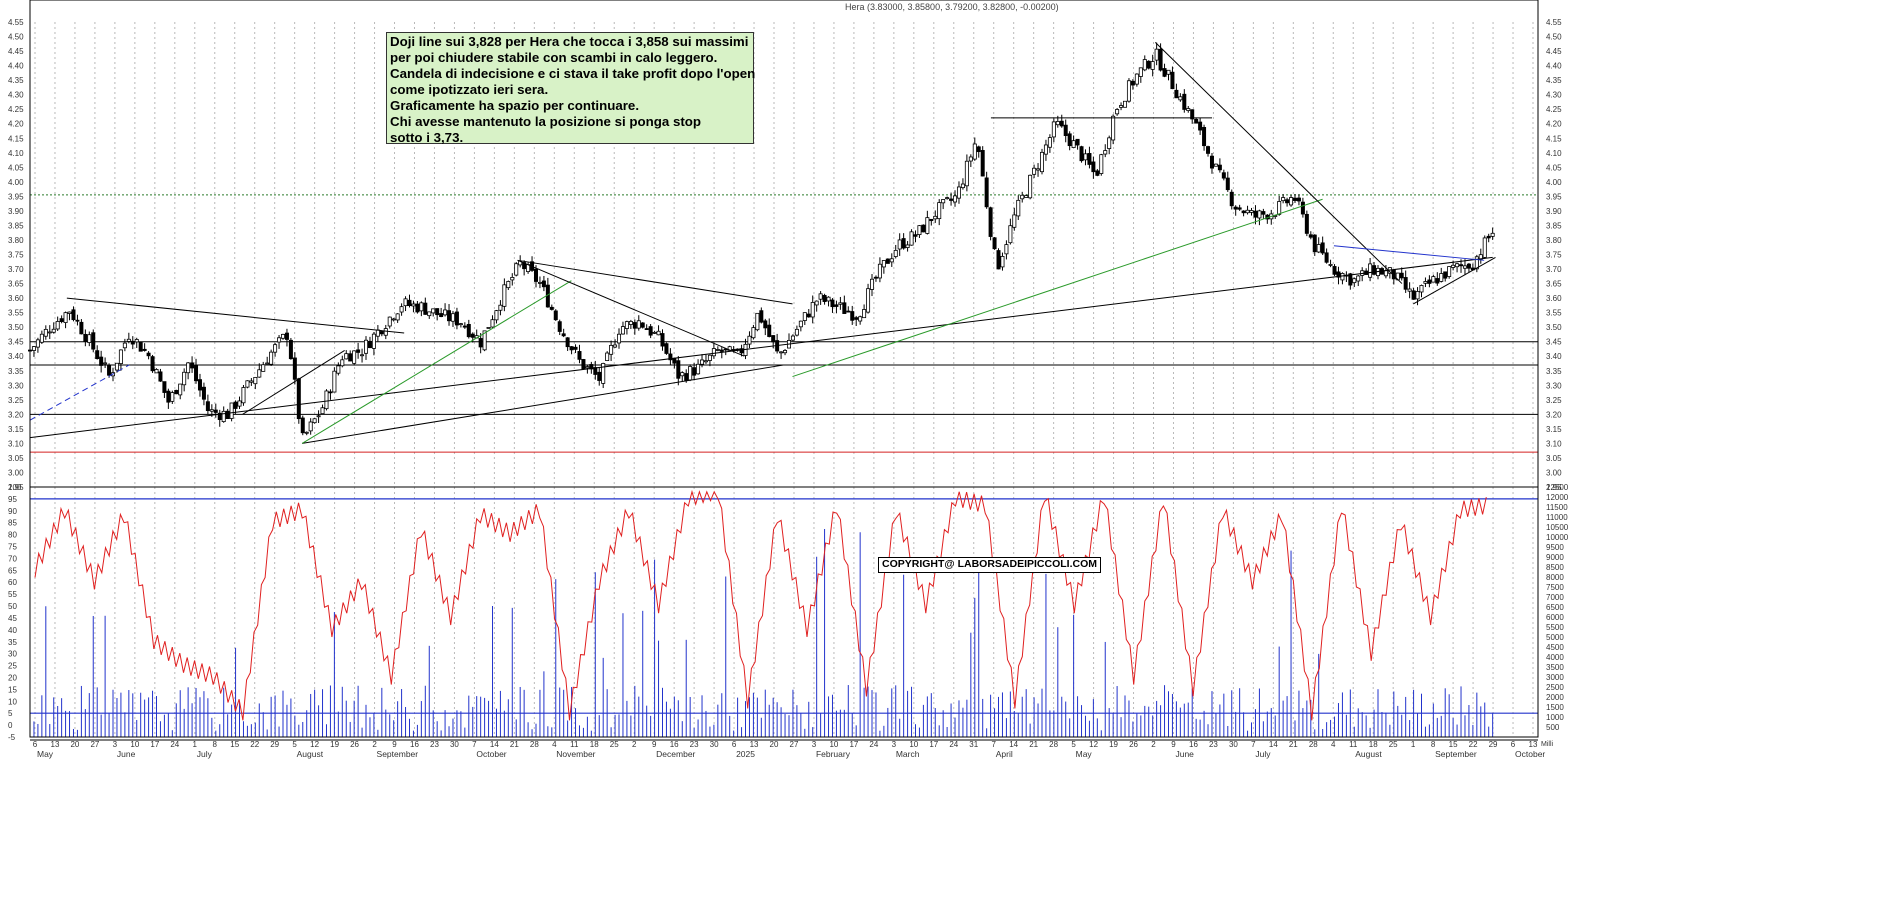 The height and width of the screenshot is (907, 1890). I want to click on x-day-tick: 3, so click(814, 744).